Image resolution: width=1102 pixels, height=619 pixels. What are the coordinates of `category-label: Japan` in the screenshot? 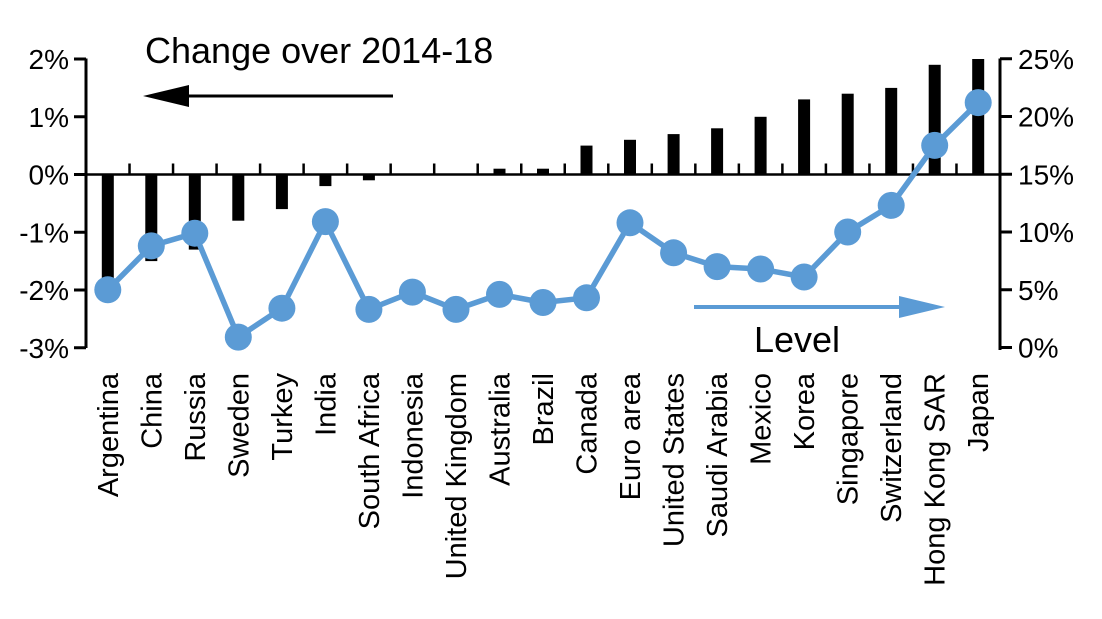 It's located at (979, 412).